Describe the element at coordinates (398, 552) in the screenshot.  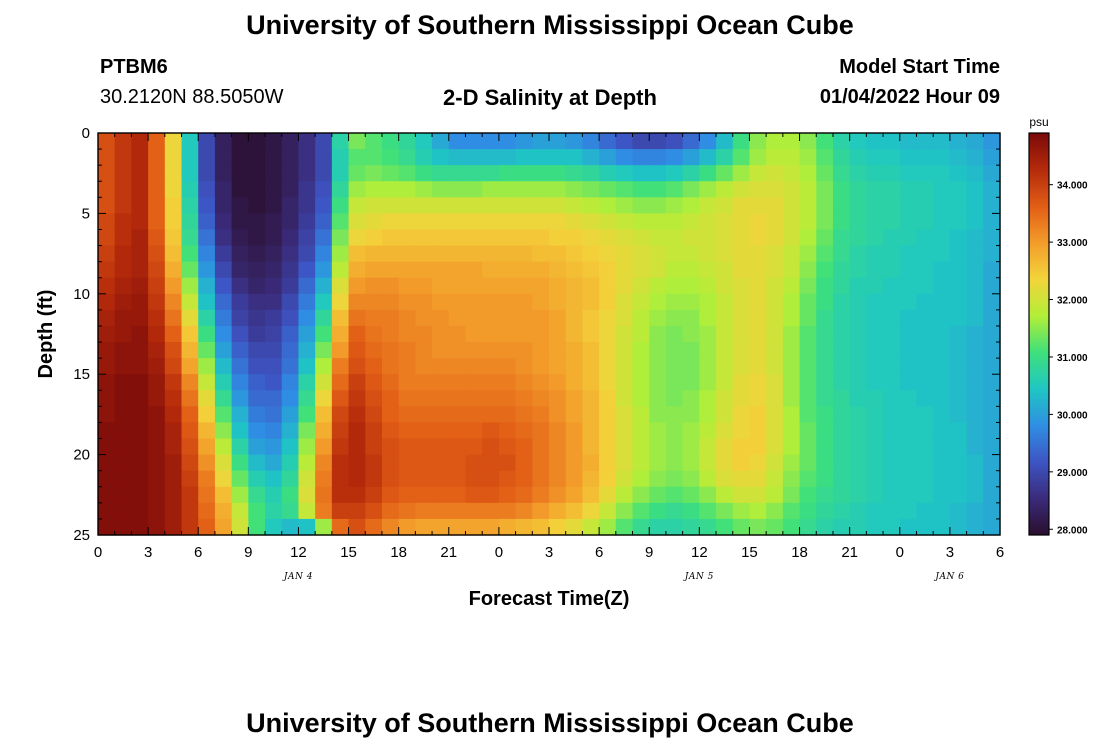
I see `x-tick-label: 18` at that location.